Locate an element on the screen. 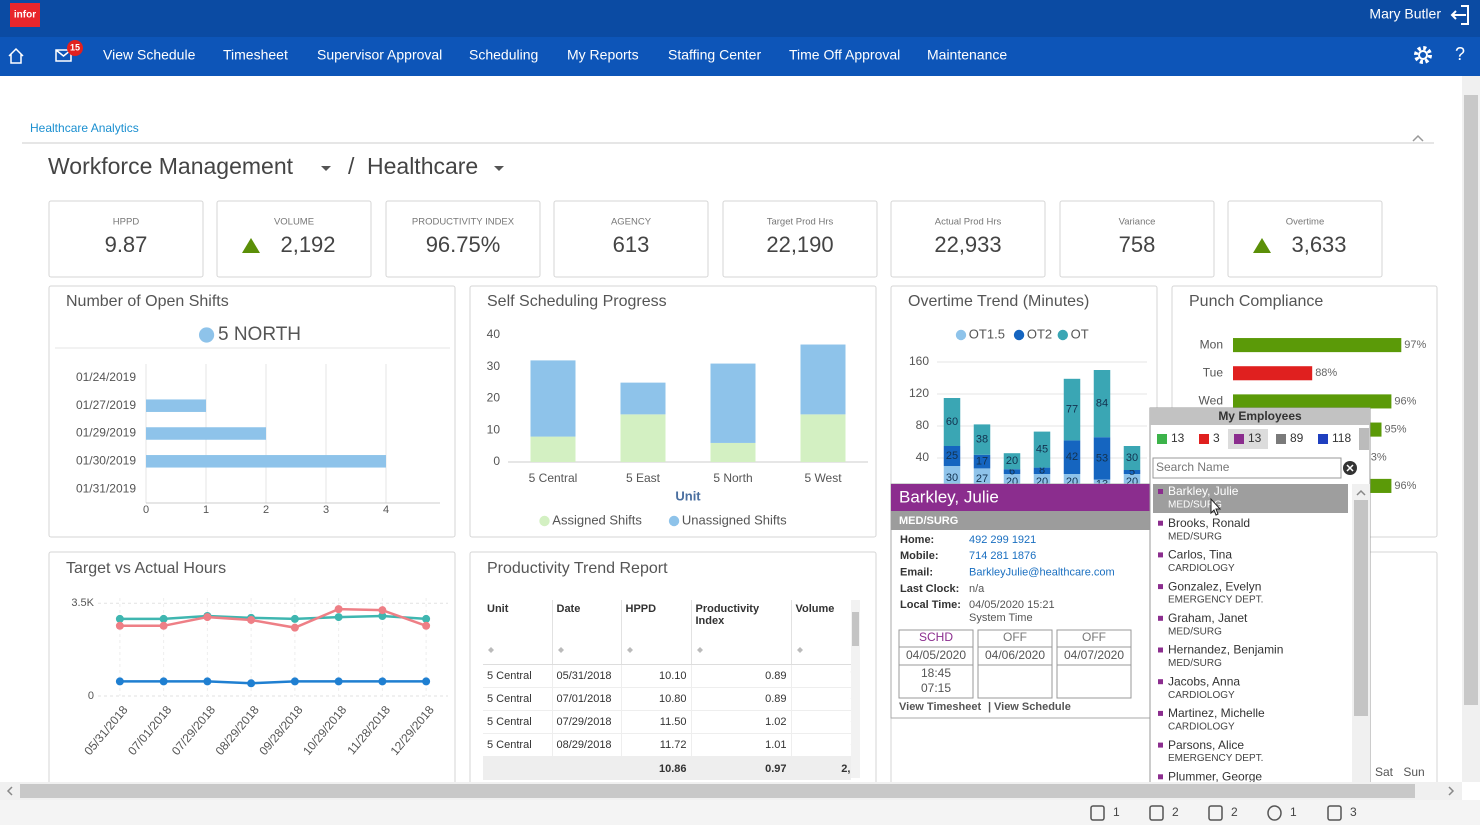  data-label: 88% is located at coordinates (1326, 373).